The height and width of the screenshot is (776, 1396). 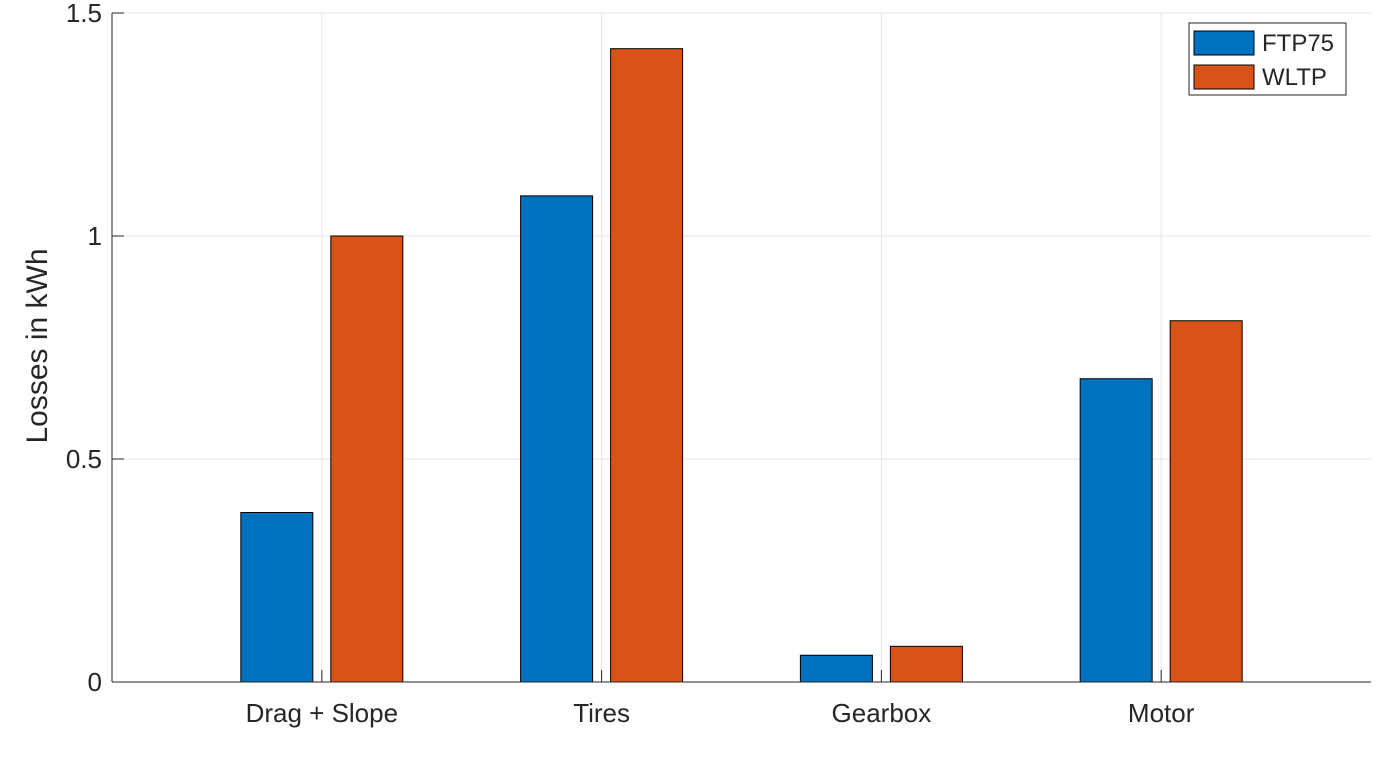 What do you see at coordinates (322, 713) in the screenshot?
I see `x-tick-label: Drag + Slope` at bounding box center [322, 713].